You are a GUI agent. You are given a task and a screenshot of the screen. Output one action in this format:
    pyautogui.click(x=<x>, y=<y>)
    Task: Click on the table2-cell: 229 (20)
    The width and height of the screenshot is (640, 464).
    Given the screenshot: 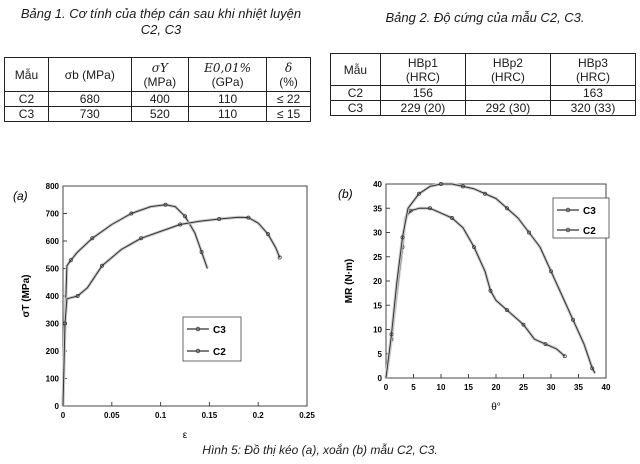 What is the action you would take?
    pyautogui.click(x=422, y=108)
    